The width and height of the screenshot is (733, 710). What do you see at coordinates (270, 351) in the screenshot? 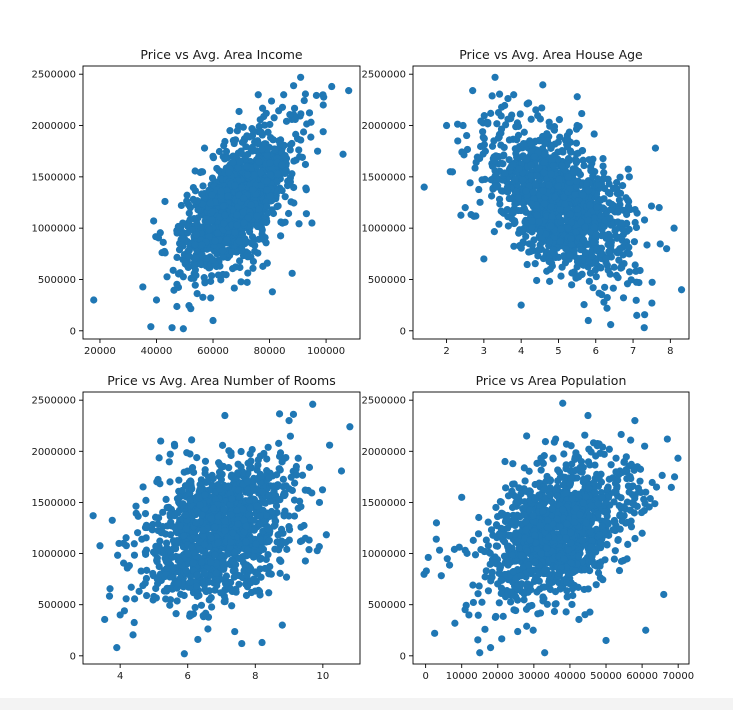
I see `x-tick-label: 80000` at bounding box center [270, 351].